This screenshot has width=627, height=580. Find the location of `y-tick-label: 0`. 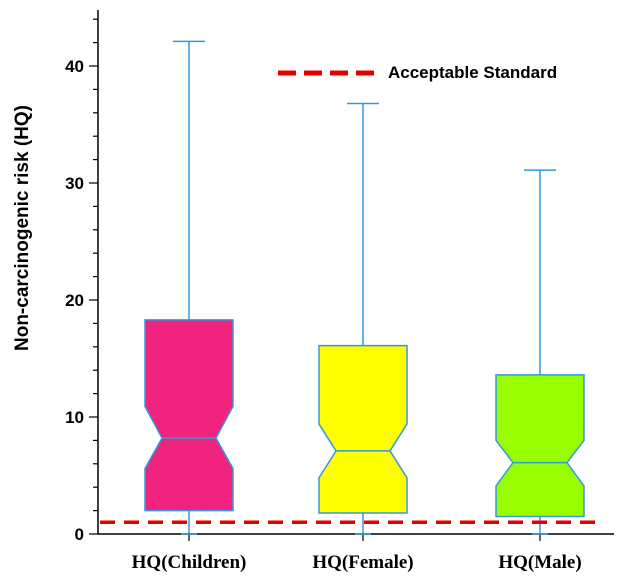

y-tick-label: 0 is located at coordinates (79, 534).